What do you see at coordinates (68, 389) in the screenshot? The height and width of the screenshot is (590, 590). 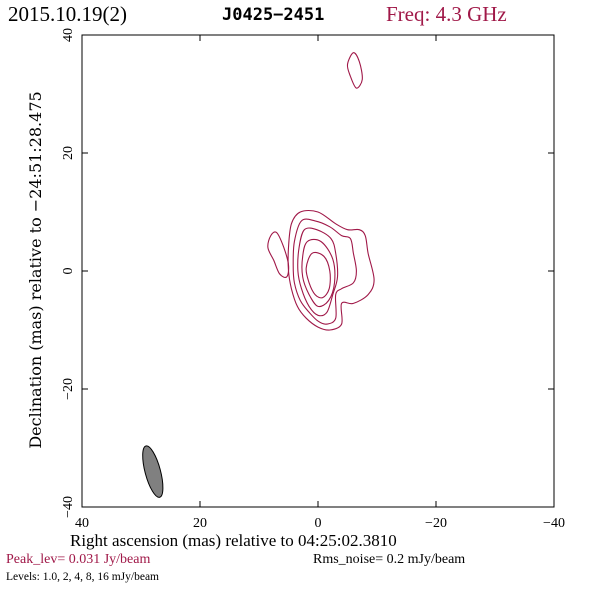 I see `y-tick-label: −20` at bounding box center [68, 389].